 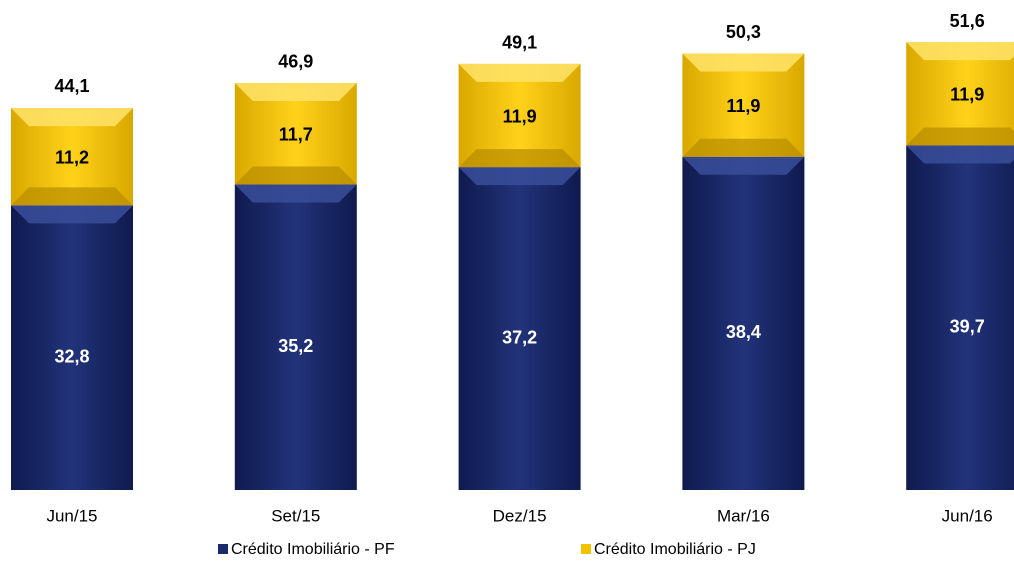 What do you see at coordinates (520, 515) in the screenshot?
I see `x-tick-label: Dez/15` at bounding box center [520, 515].